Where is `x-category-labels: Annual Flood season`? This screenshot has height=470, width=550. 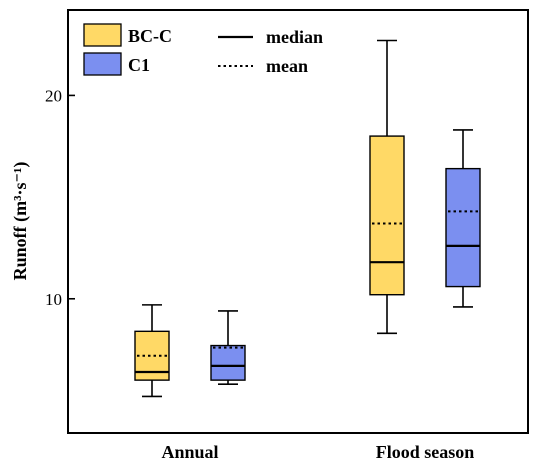 x-category-labels: Annual Flood season is located at coordinates (317, 452).